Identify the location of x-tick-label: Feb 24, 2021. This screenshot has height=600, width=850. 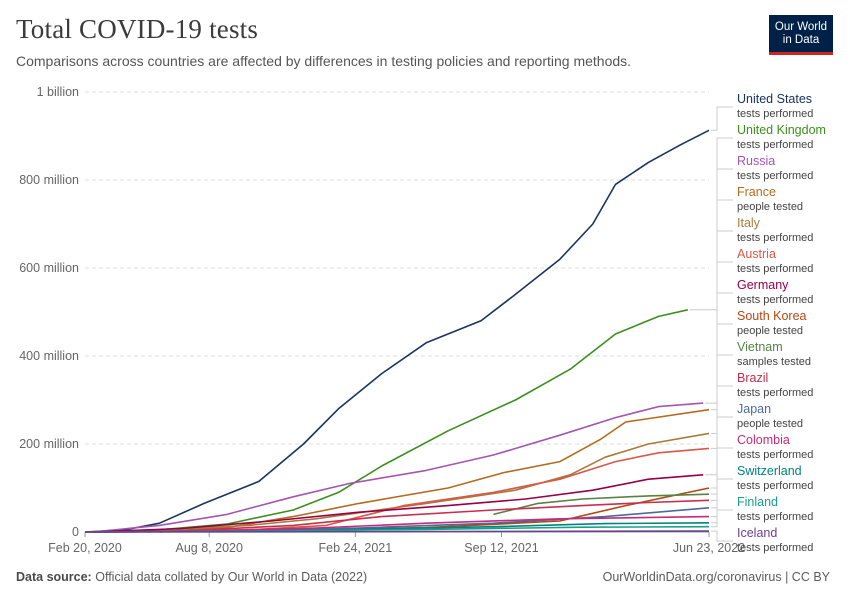
(356, 548).